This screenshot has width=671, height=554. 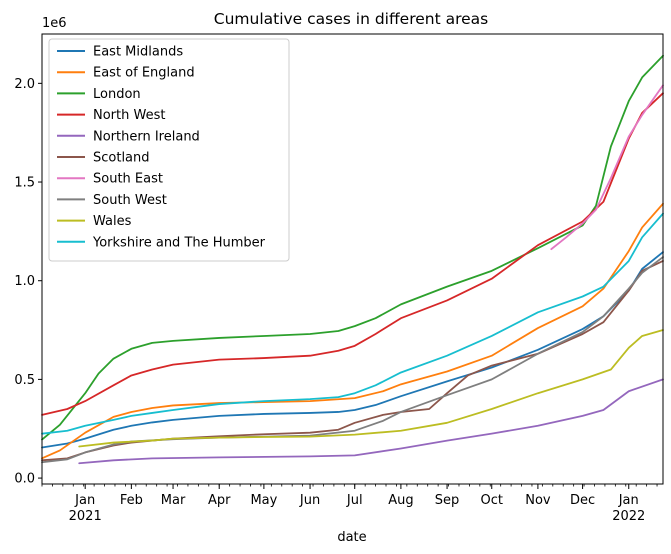 I want to click on legend-label: South West, so click(x=130, y=200).